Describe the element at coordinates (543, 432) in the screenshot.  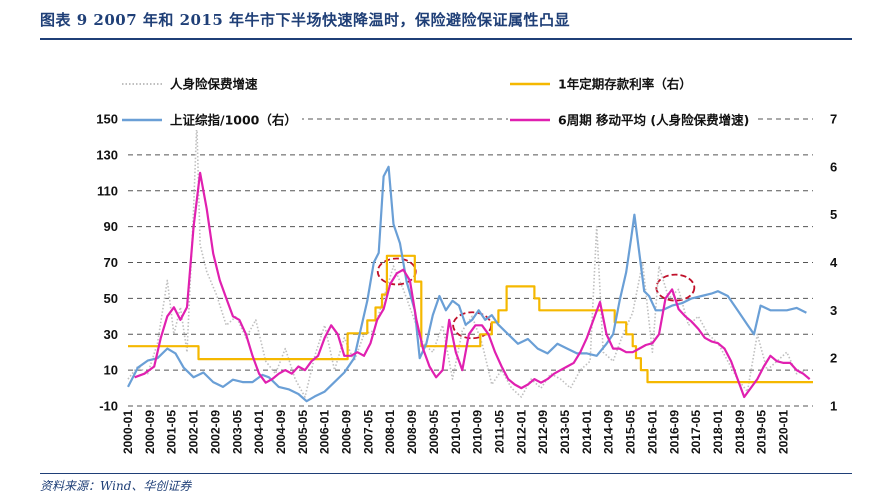
I see `x-tick-label: 2012-09` at that location.